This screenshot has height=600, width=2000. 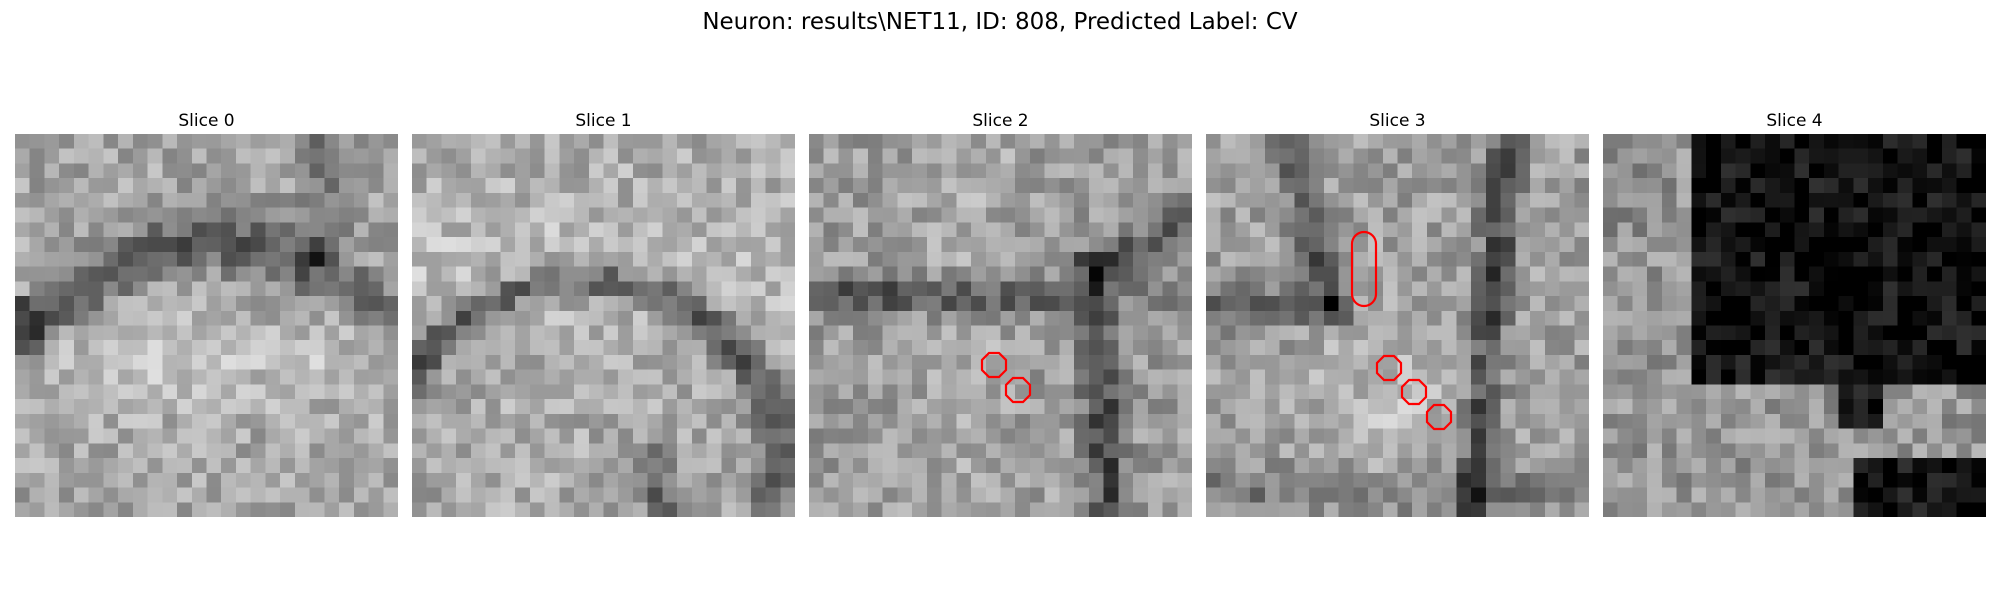 What do you see at coordinates (1794, 121) in the screenshot?
I see `slice-title-4: Slice 4` at bounding box center [1794, 121].